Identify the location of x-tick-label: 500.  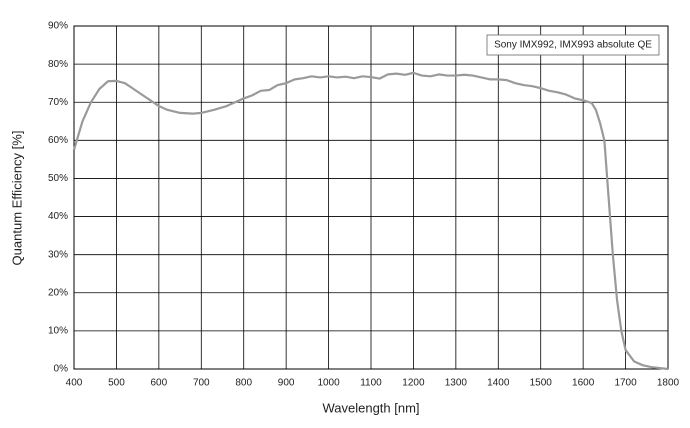
(116, 383).